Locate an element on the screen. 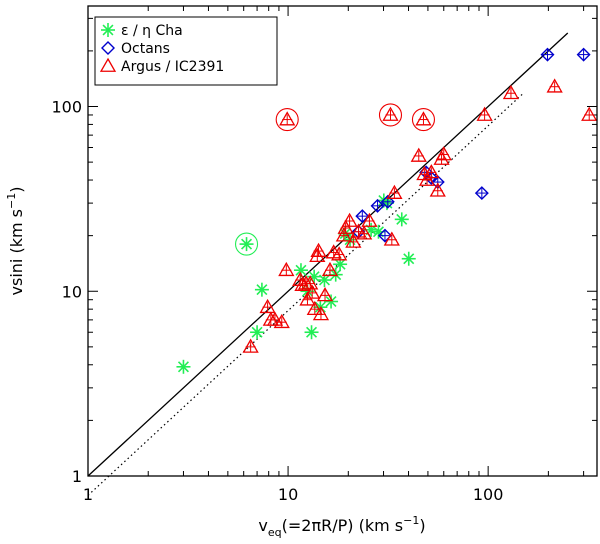  asterisk-stroke is located at coordinates (108, 30).